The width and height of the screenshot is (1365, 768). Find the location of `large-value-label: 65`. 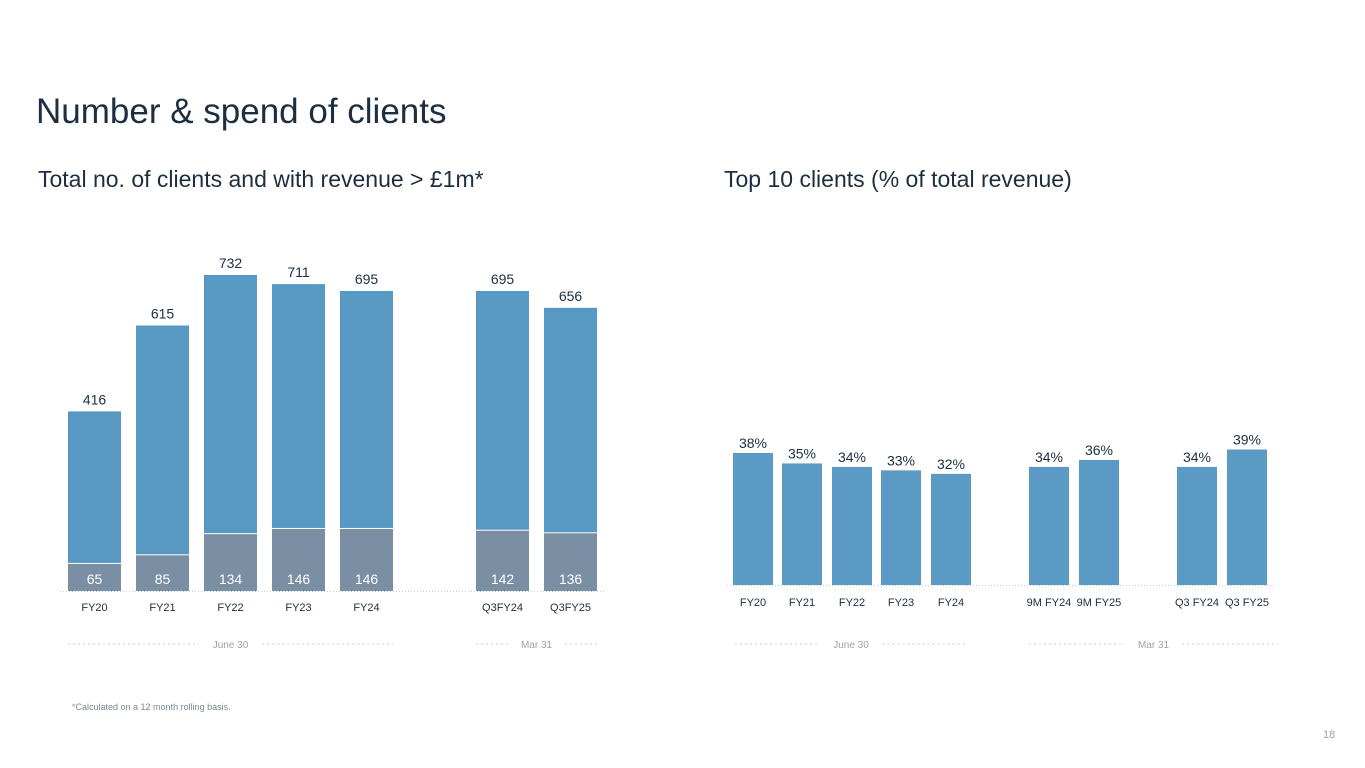

large-value-label: 65 is located at coordinates (95, 579).